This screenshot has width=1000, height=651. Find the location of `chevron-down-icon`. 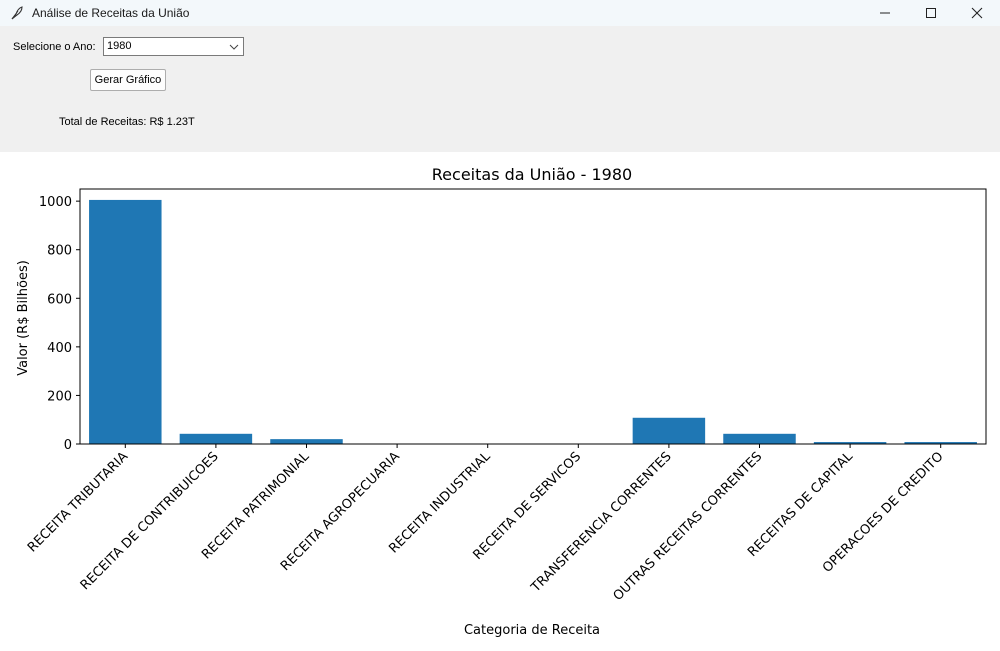

chevron-down-icon is located at coordinates (234, 47).